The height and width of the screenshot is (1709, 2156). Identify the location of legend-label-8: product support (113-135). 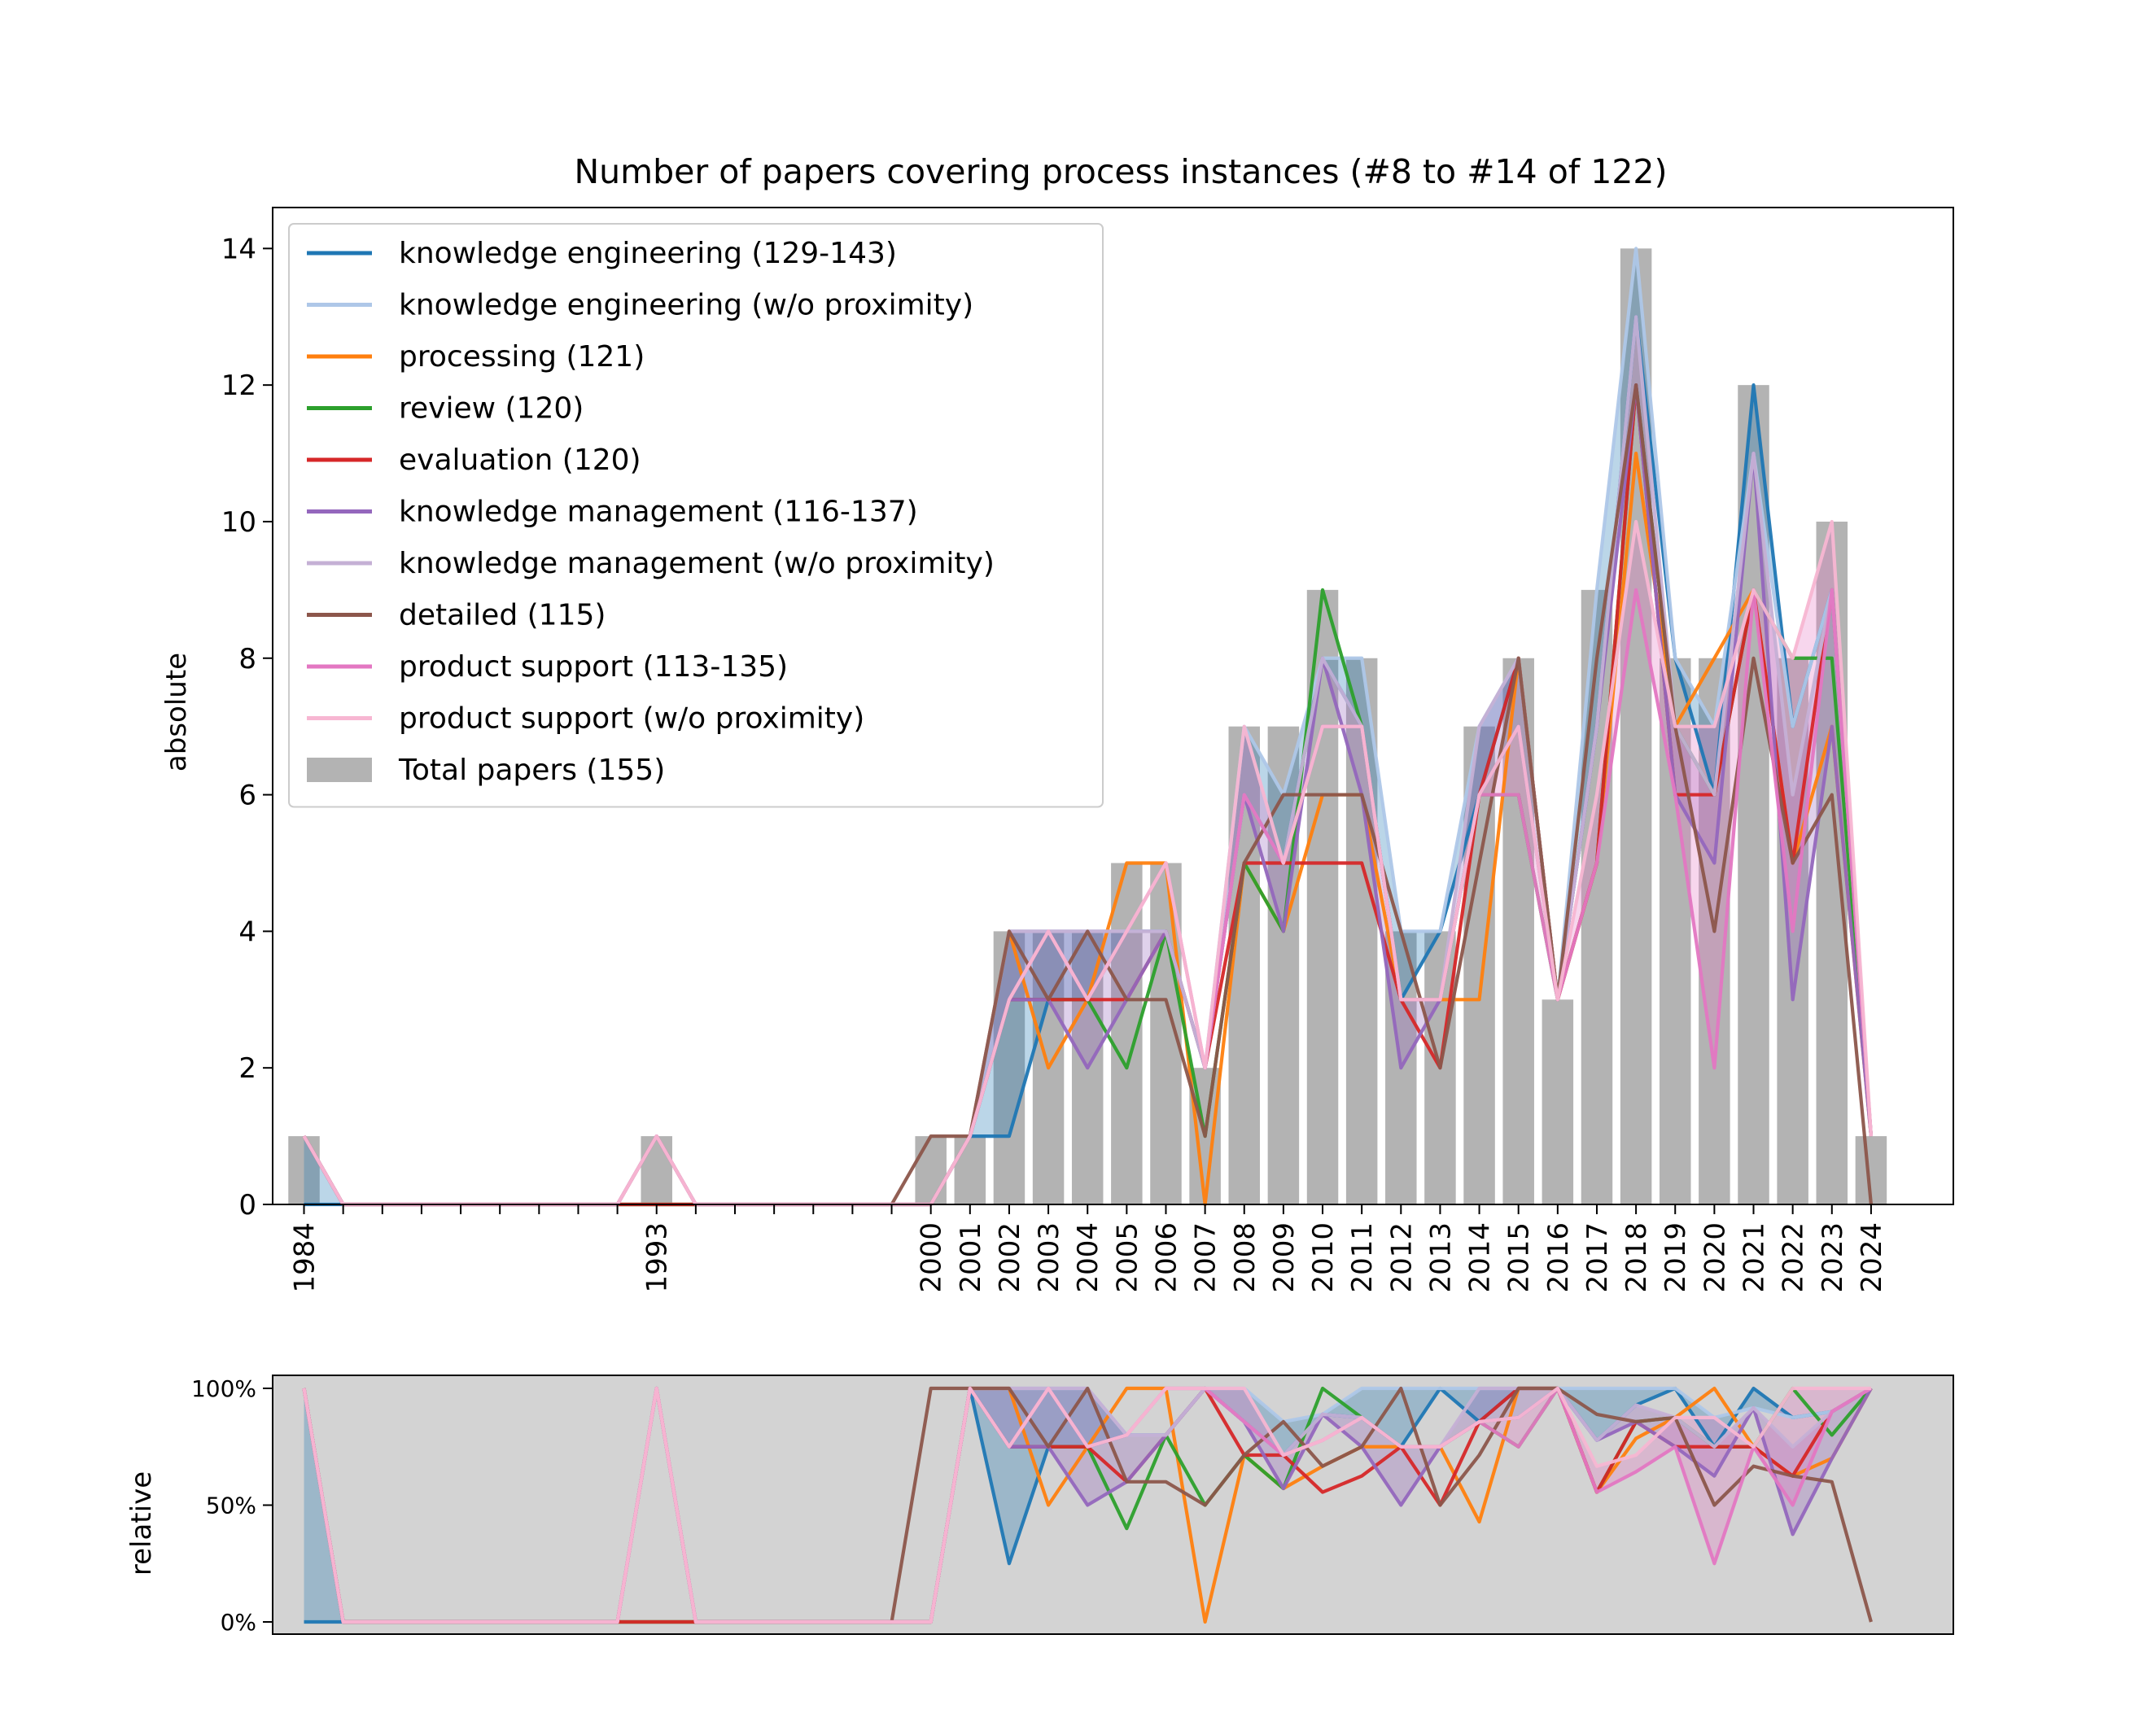
(593, 667).